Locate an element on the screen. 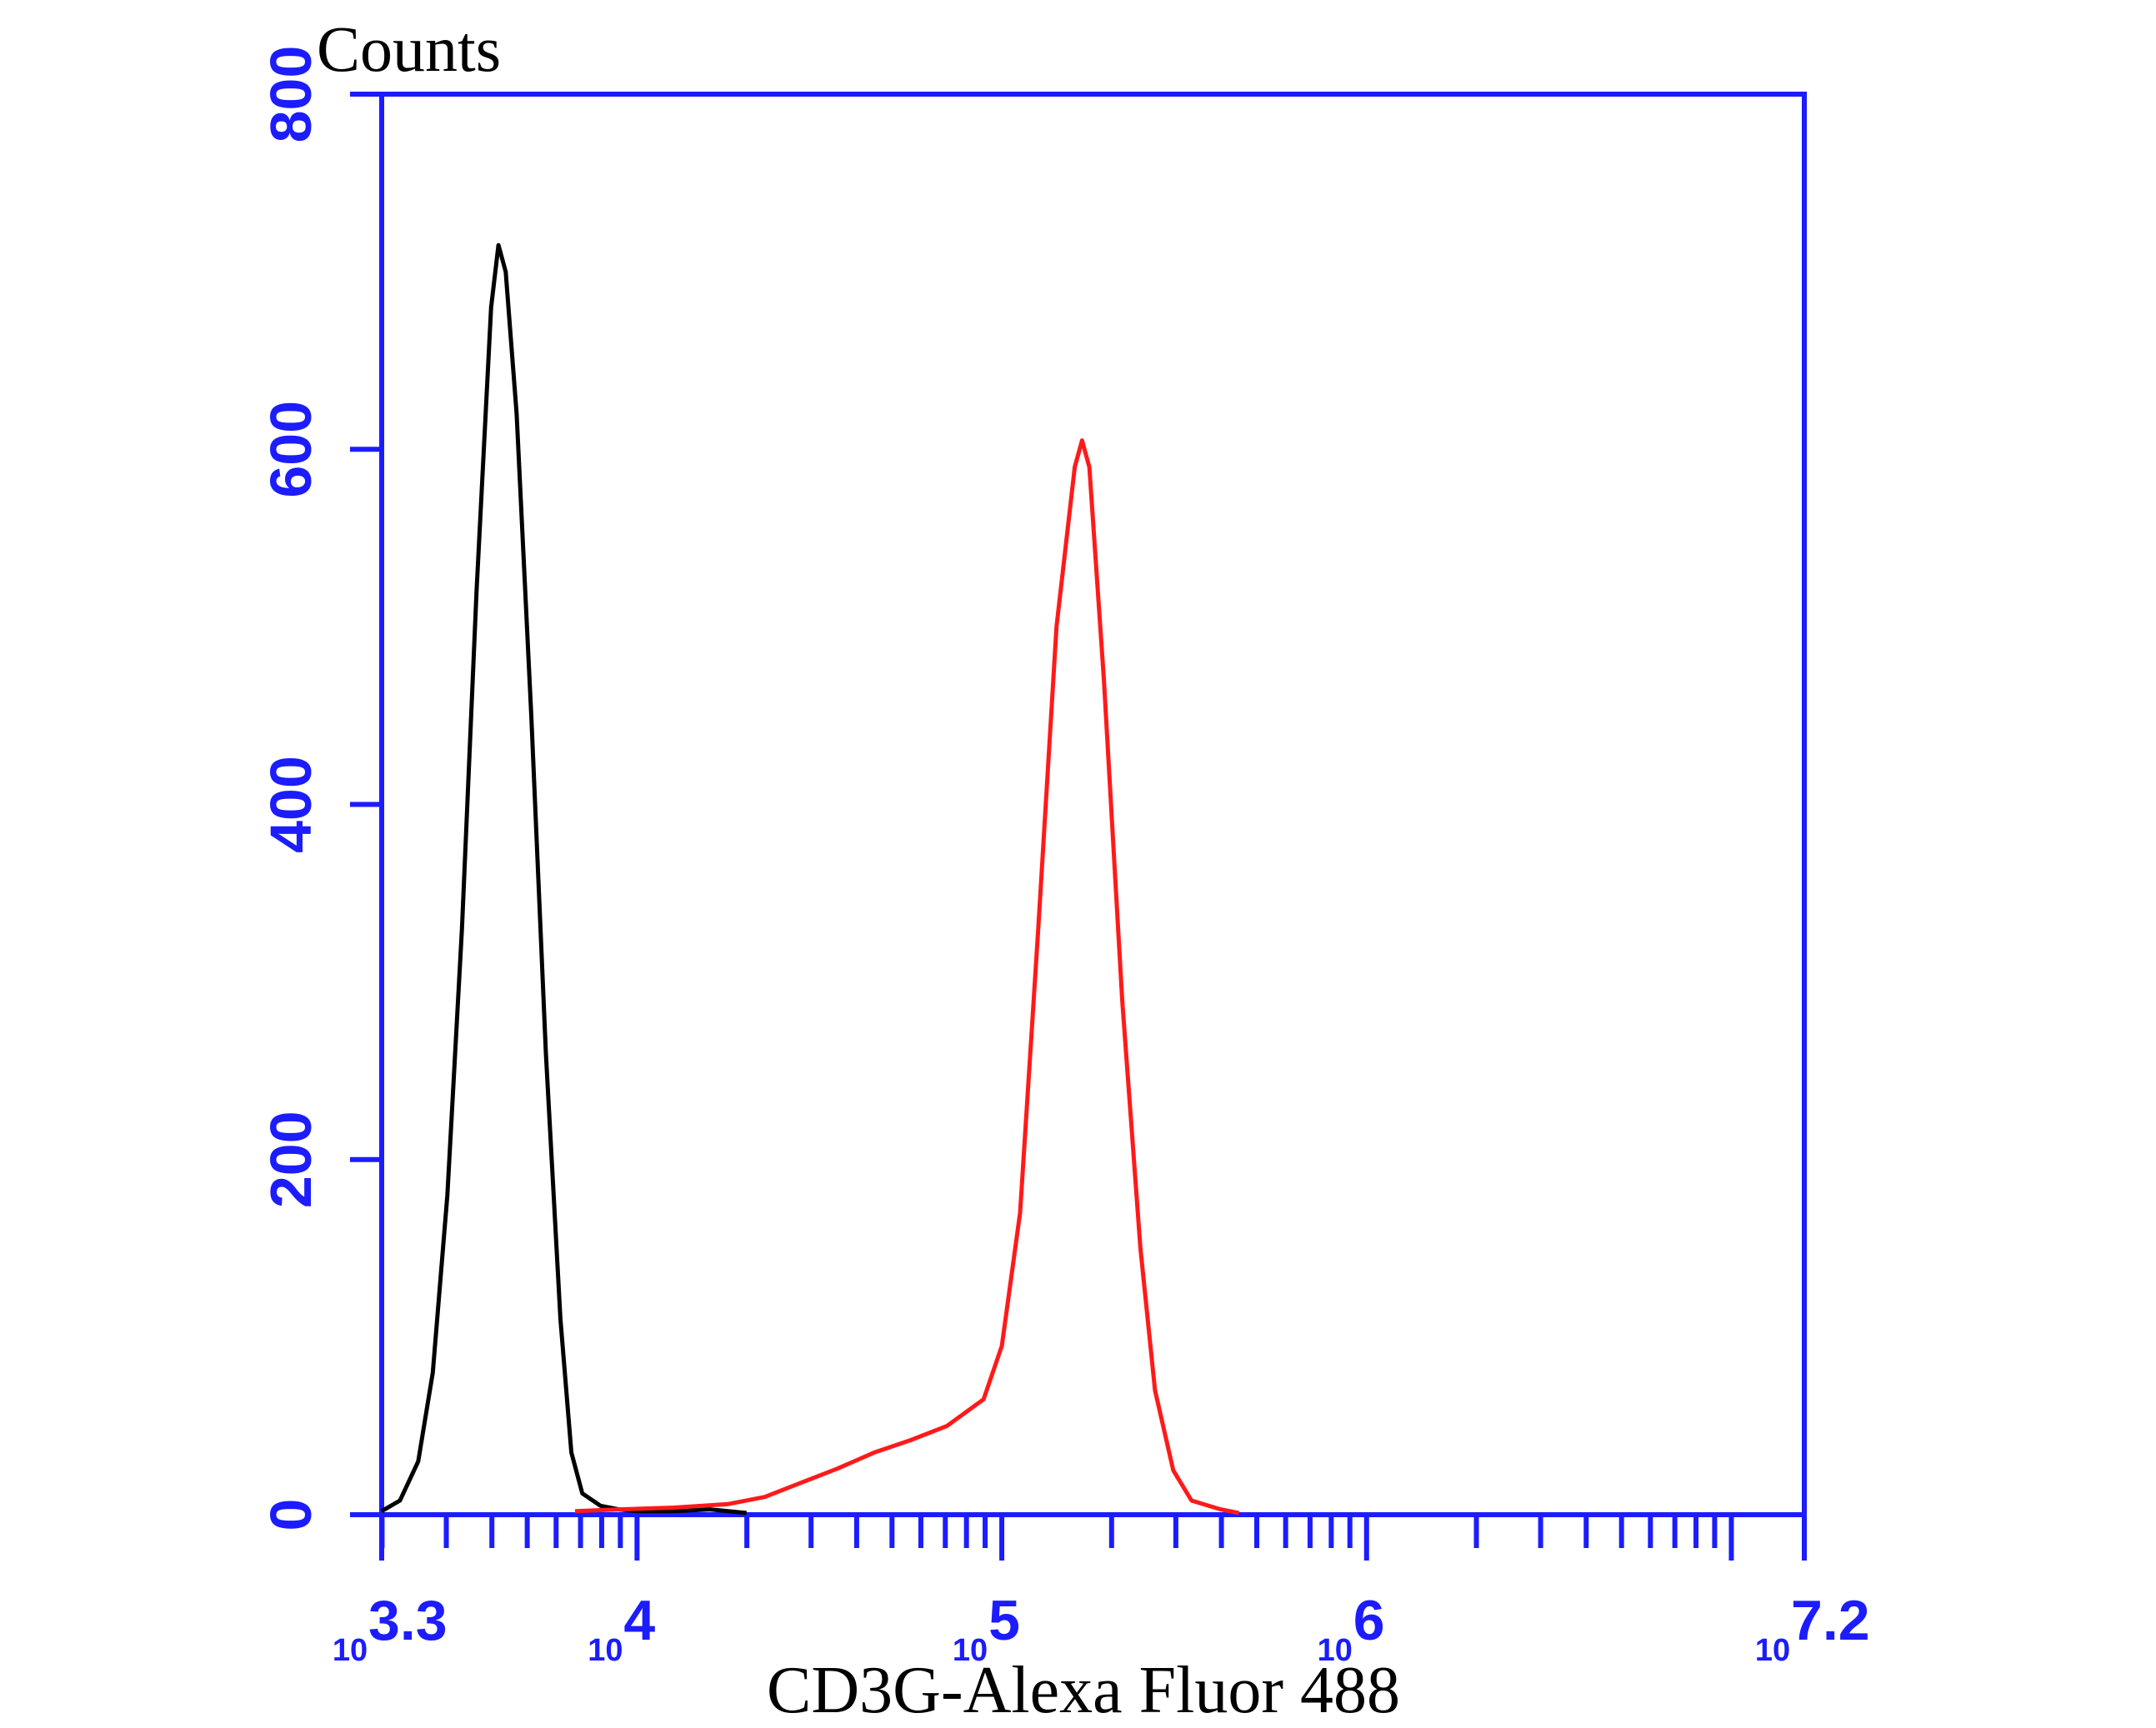 This screenshot has height=1728, width=2156. x-tick-label-exponent: 6 is located at coordinates (1369, 1620).